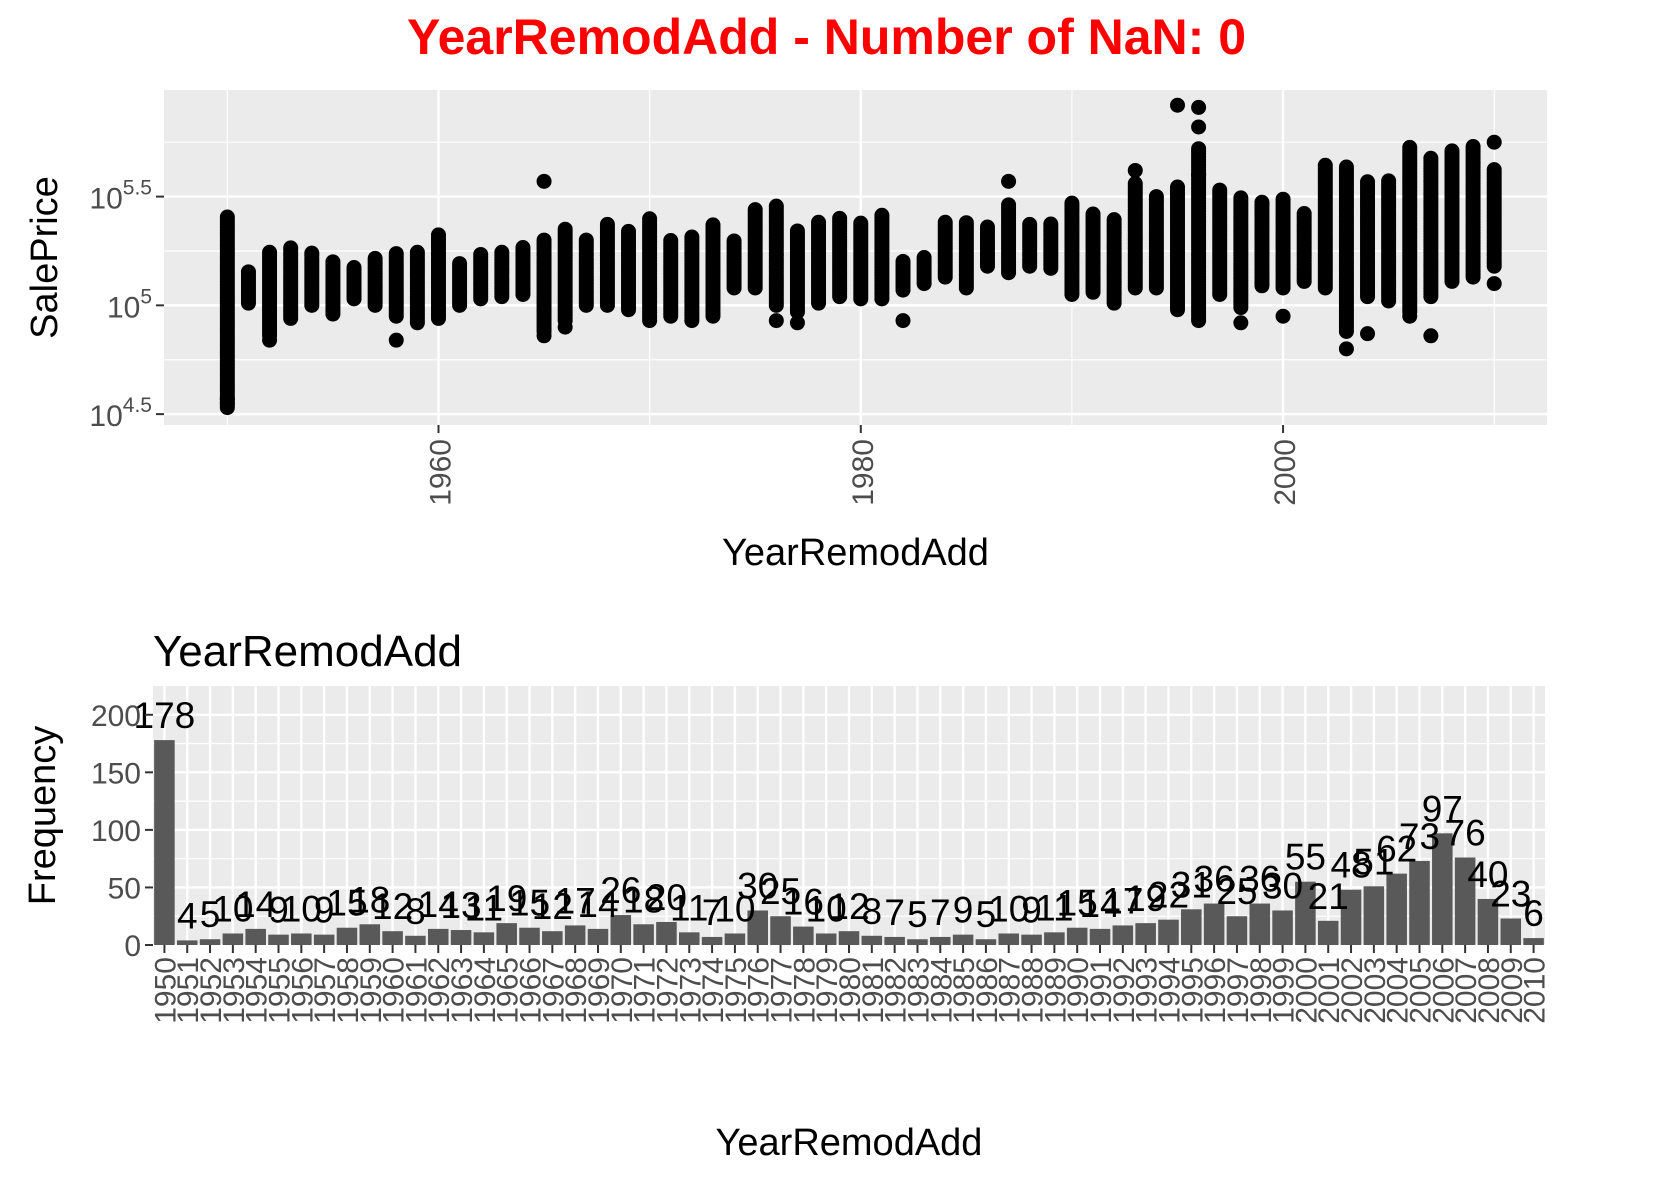 This screenshot has width=1653, height=1181. What do you see at coordinates (1124, 990) in the screenshot?
I see `bar-x-tick-label: 1992` at bounding box center [1124, 990].